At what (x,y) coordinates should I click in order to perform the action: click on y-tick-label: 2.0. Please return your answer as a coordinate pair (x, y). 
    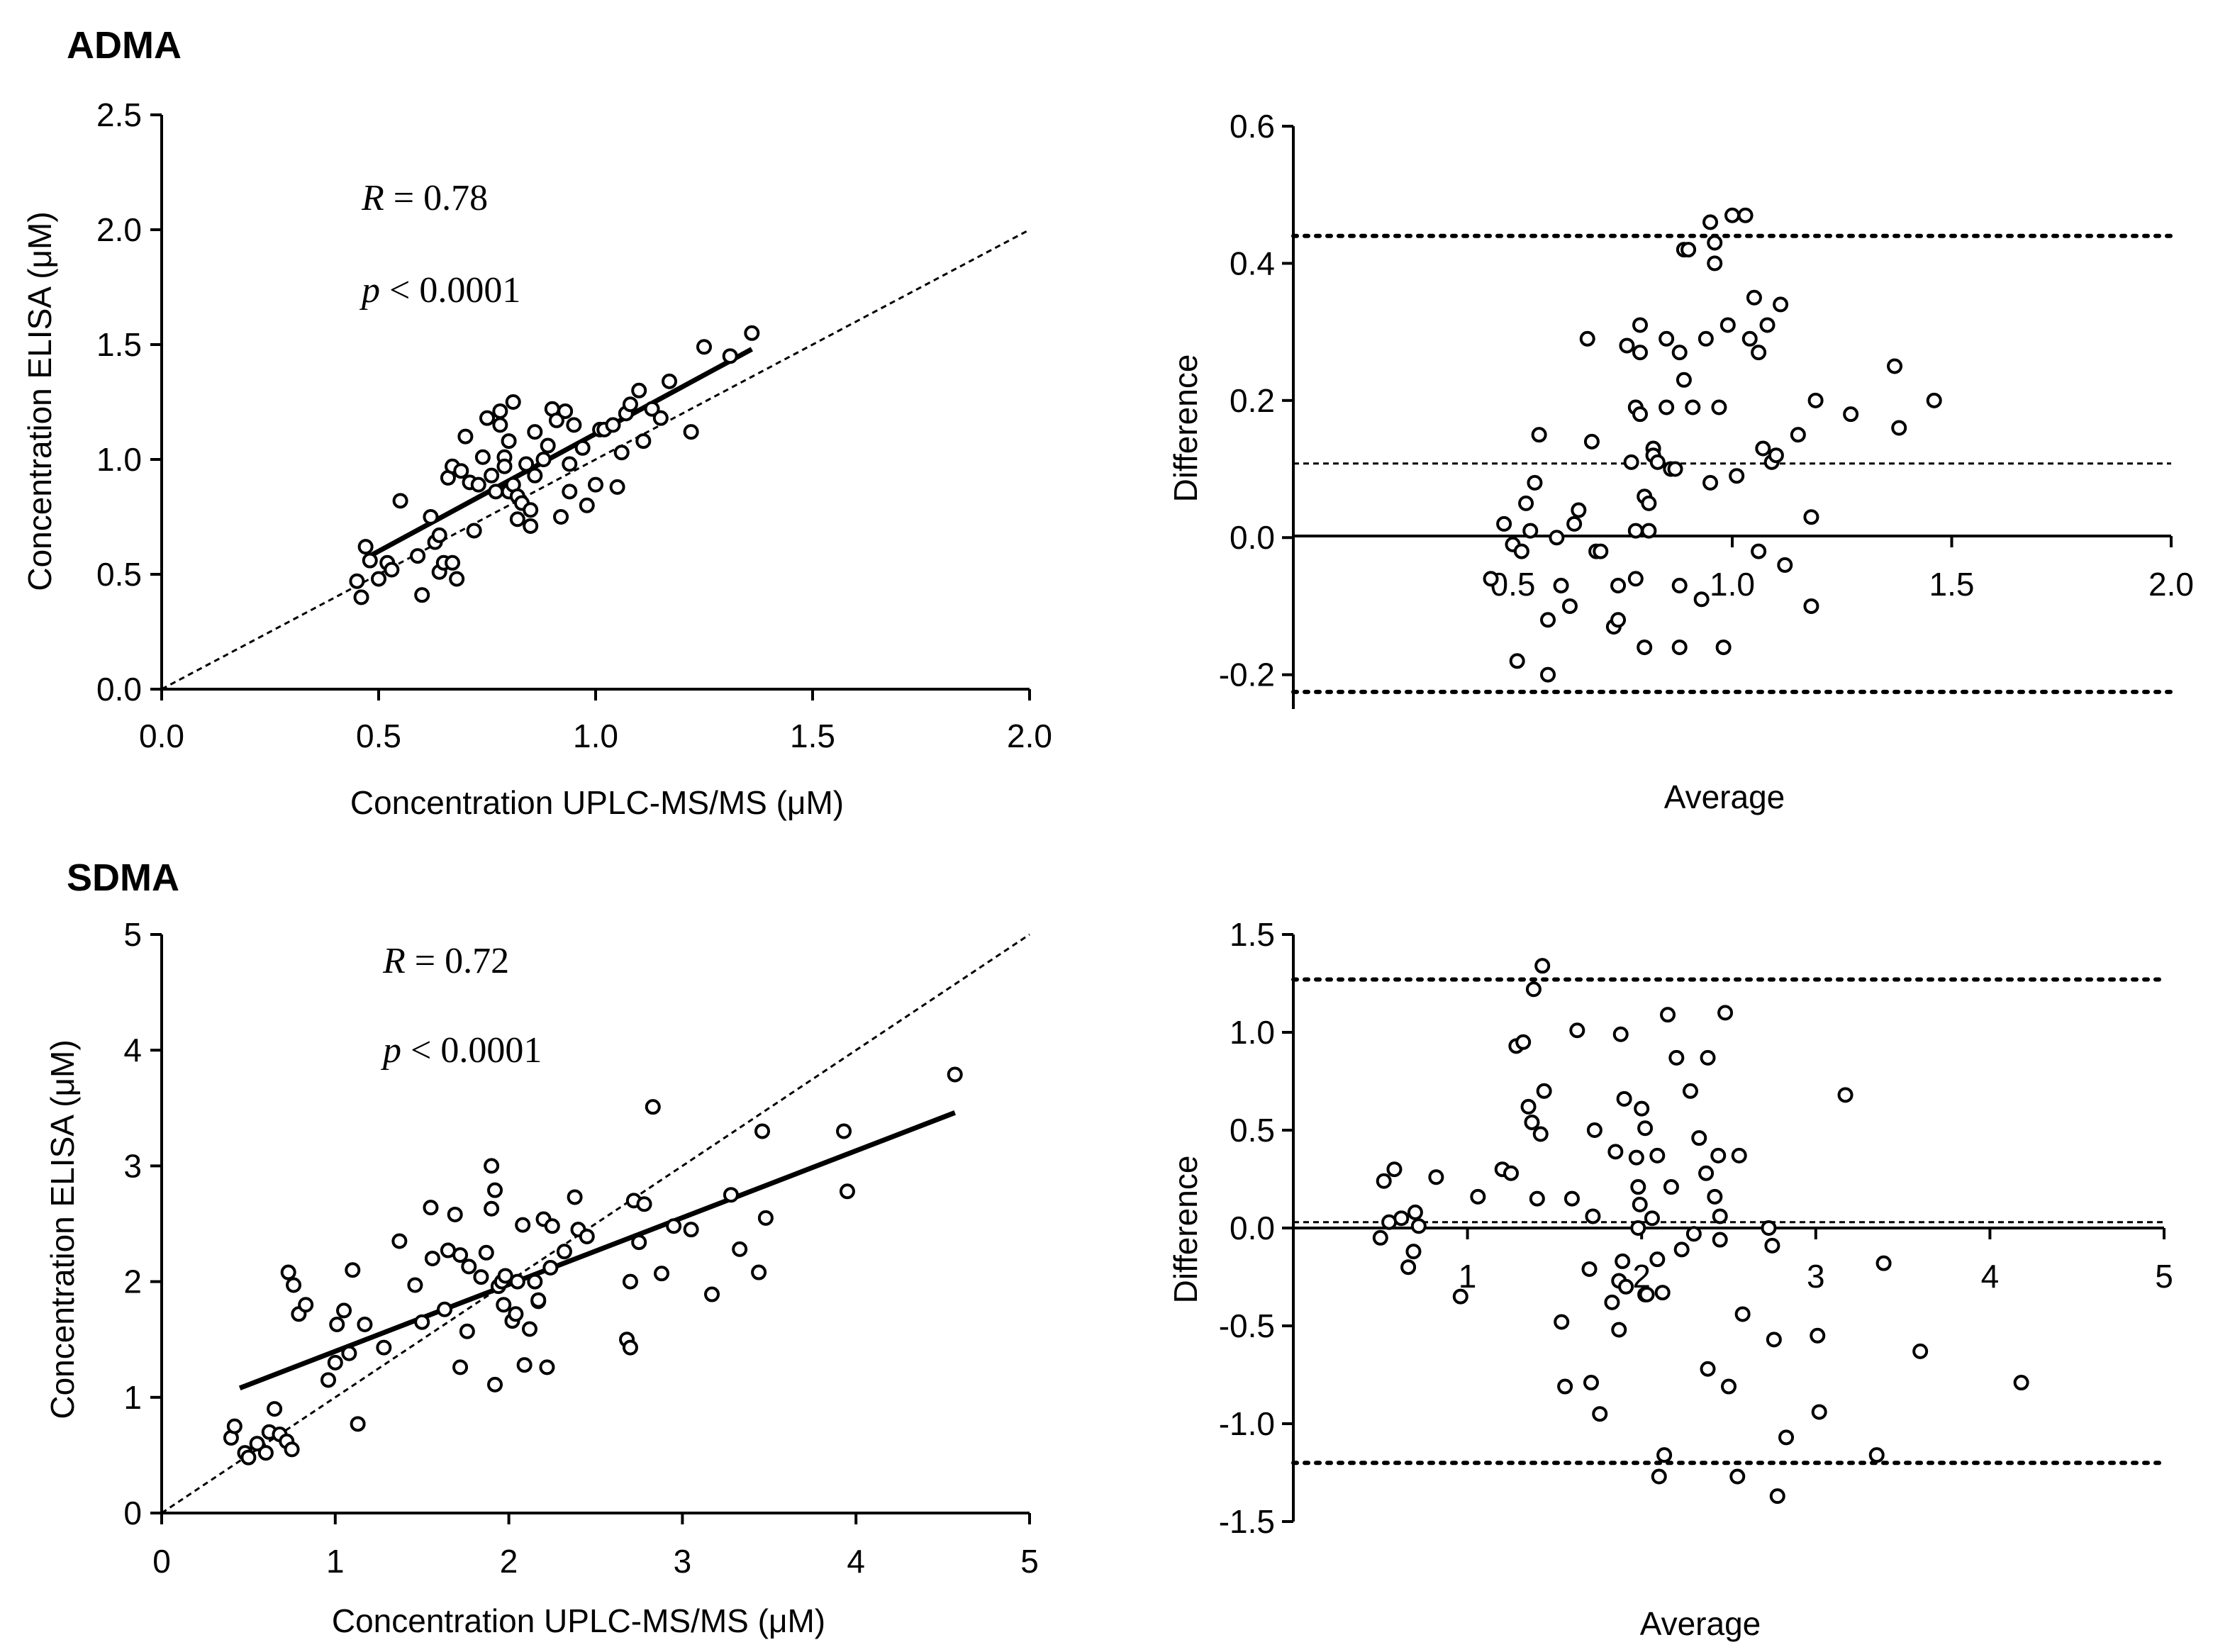
    Looking at the image, I should click on (119, 229).